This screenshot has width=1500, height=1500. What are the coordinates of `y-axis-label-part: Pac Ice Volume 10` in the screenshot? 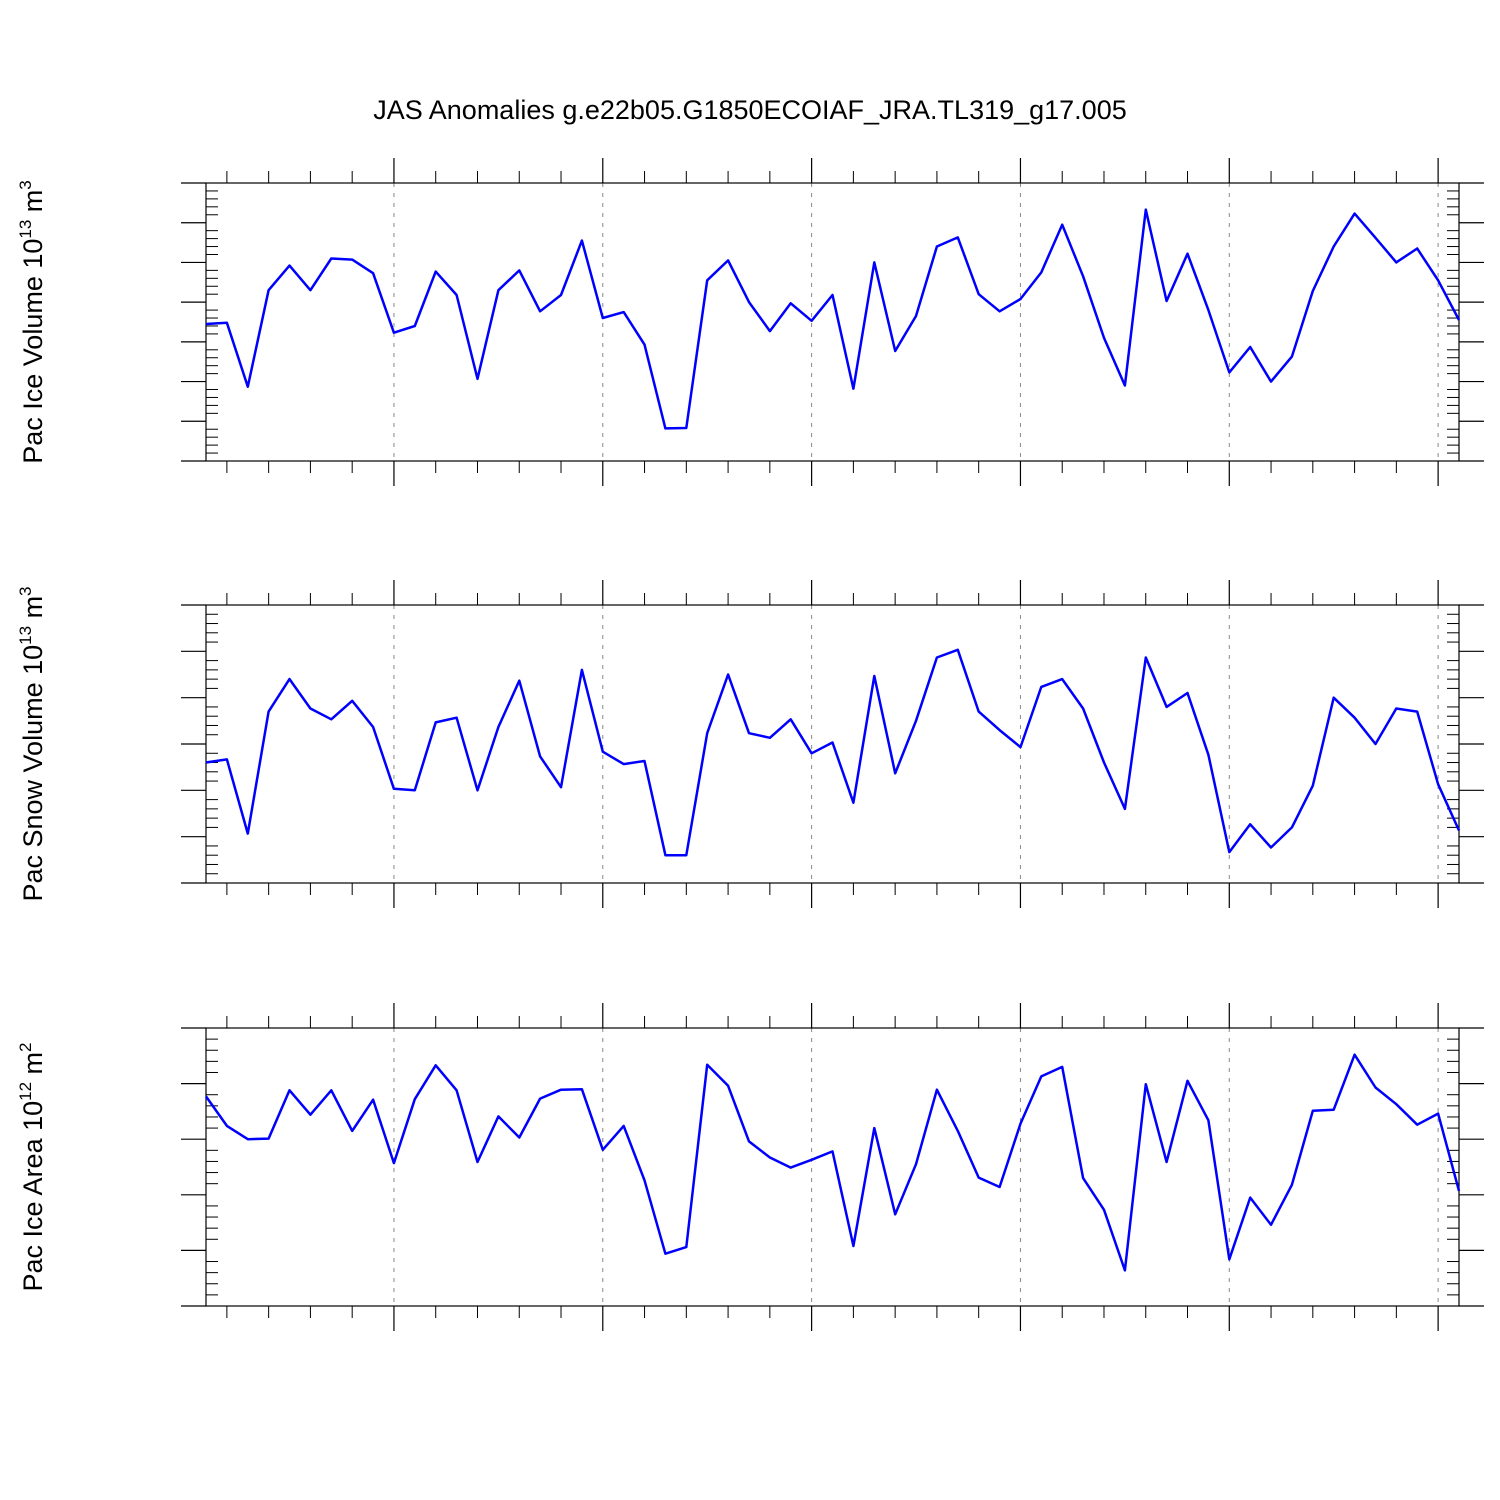 It's located at (33, 351).